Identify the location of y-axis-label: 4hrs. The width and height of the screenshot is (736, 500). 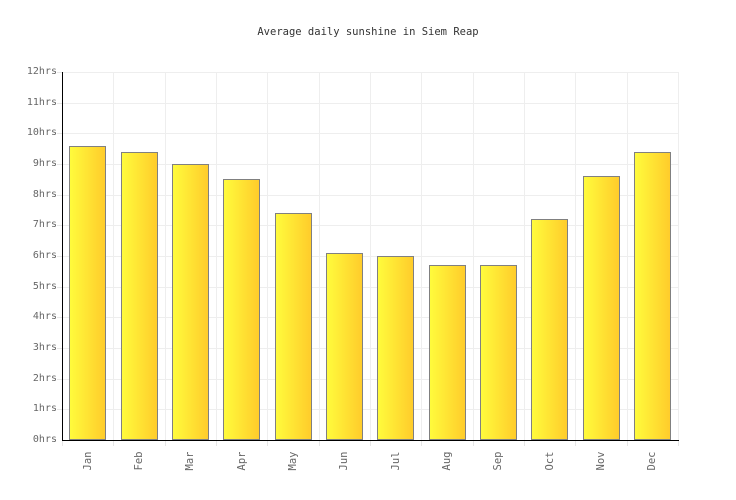
(44, 317).